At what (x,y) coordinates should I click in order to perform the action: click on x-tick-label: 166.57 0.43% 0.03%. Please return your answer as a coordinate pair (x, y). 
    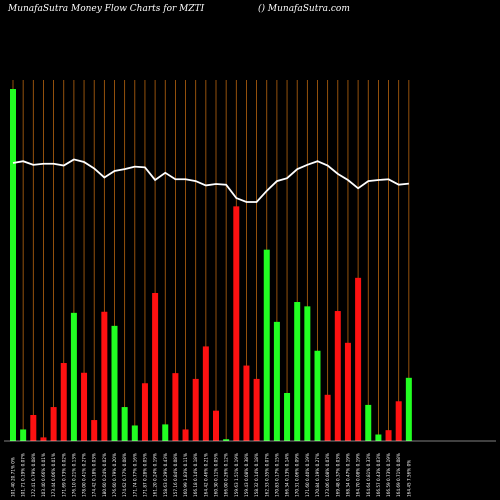
    Looking at the image, I should click on (378, 475).